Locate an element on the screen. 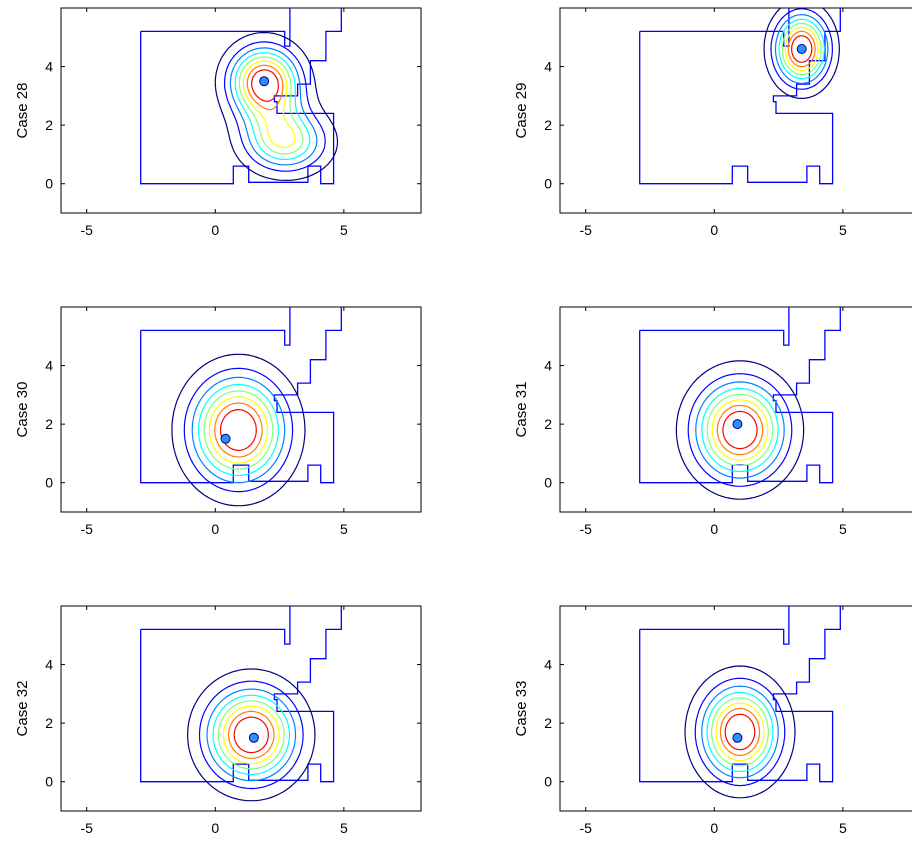 Image resolution: width=912 pixels, height=850 pixels. subplot-4: -5 0 5 0 2 4 Case 31 is located at coordinates (712, 421).